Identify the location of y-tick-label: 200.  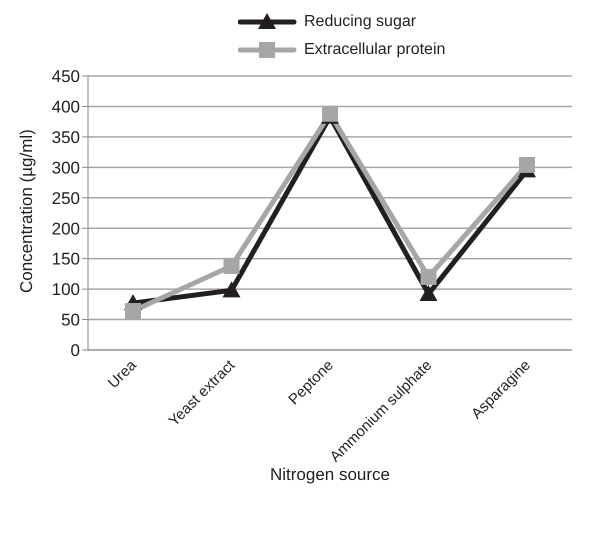
(66, 228).